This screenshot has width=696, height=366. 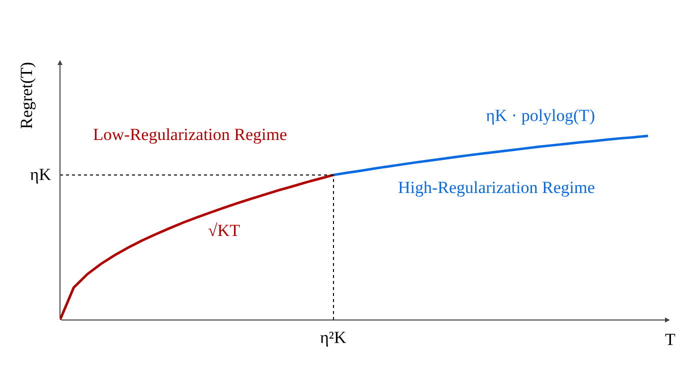 I want to click on text: ηK · polylog(T), so click(x=540, y=115).